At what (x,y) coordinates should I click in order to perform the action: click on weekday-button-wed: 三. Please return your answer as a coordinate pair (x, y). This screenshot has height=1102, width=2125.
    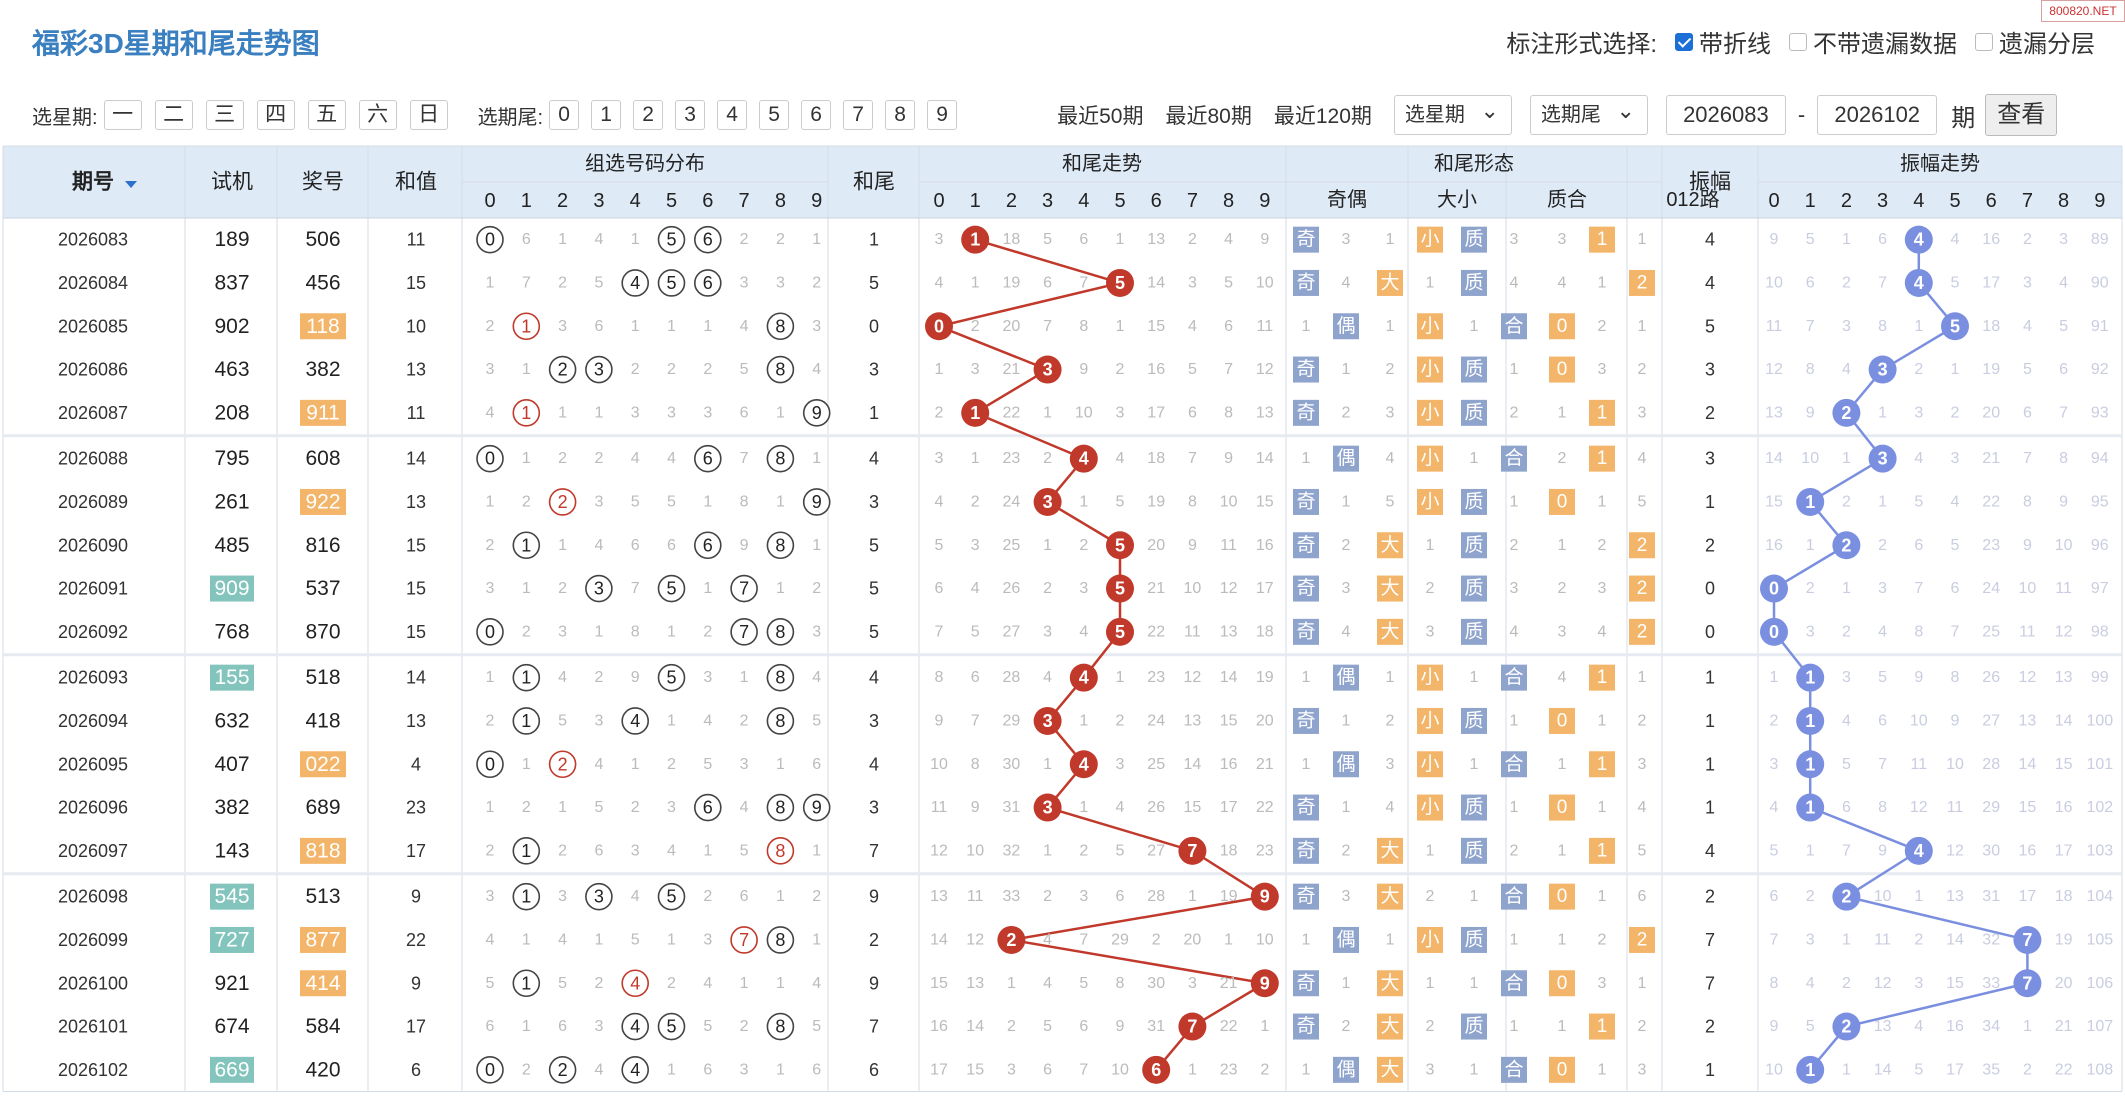
    Looking at the image, I should click on (224, 115).